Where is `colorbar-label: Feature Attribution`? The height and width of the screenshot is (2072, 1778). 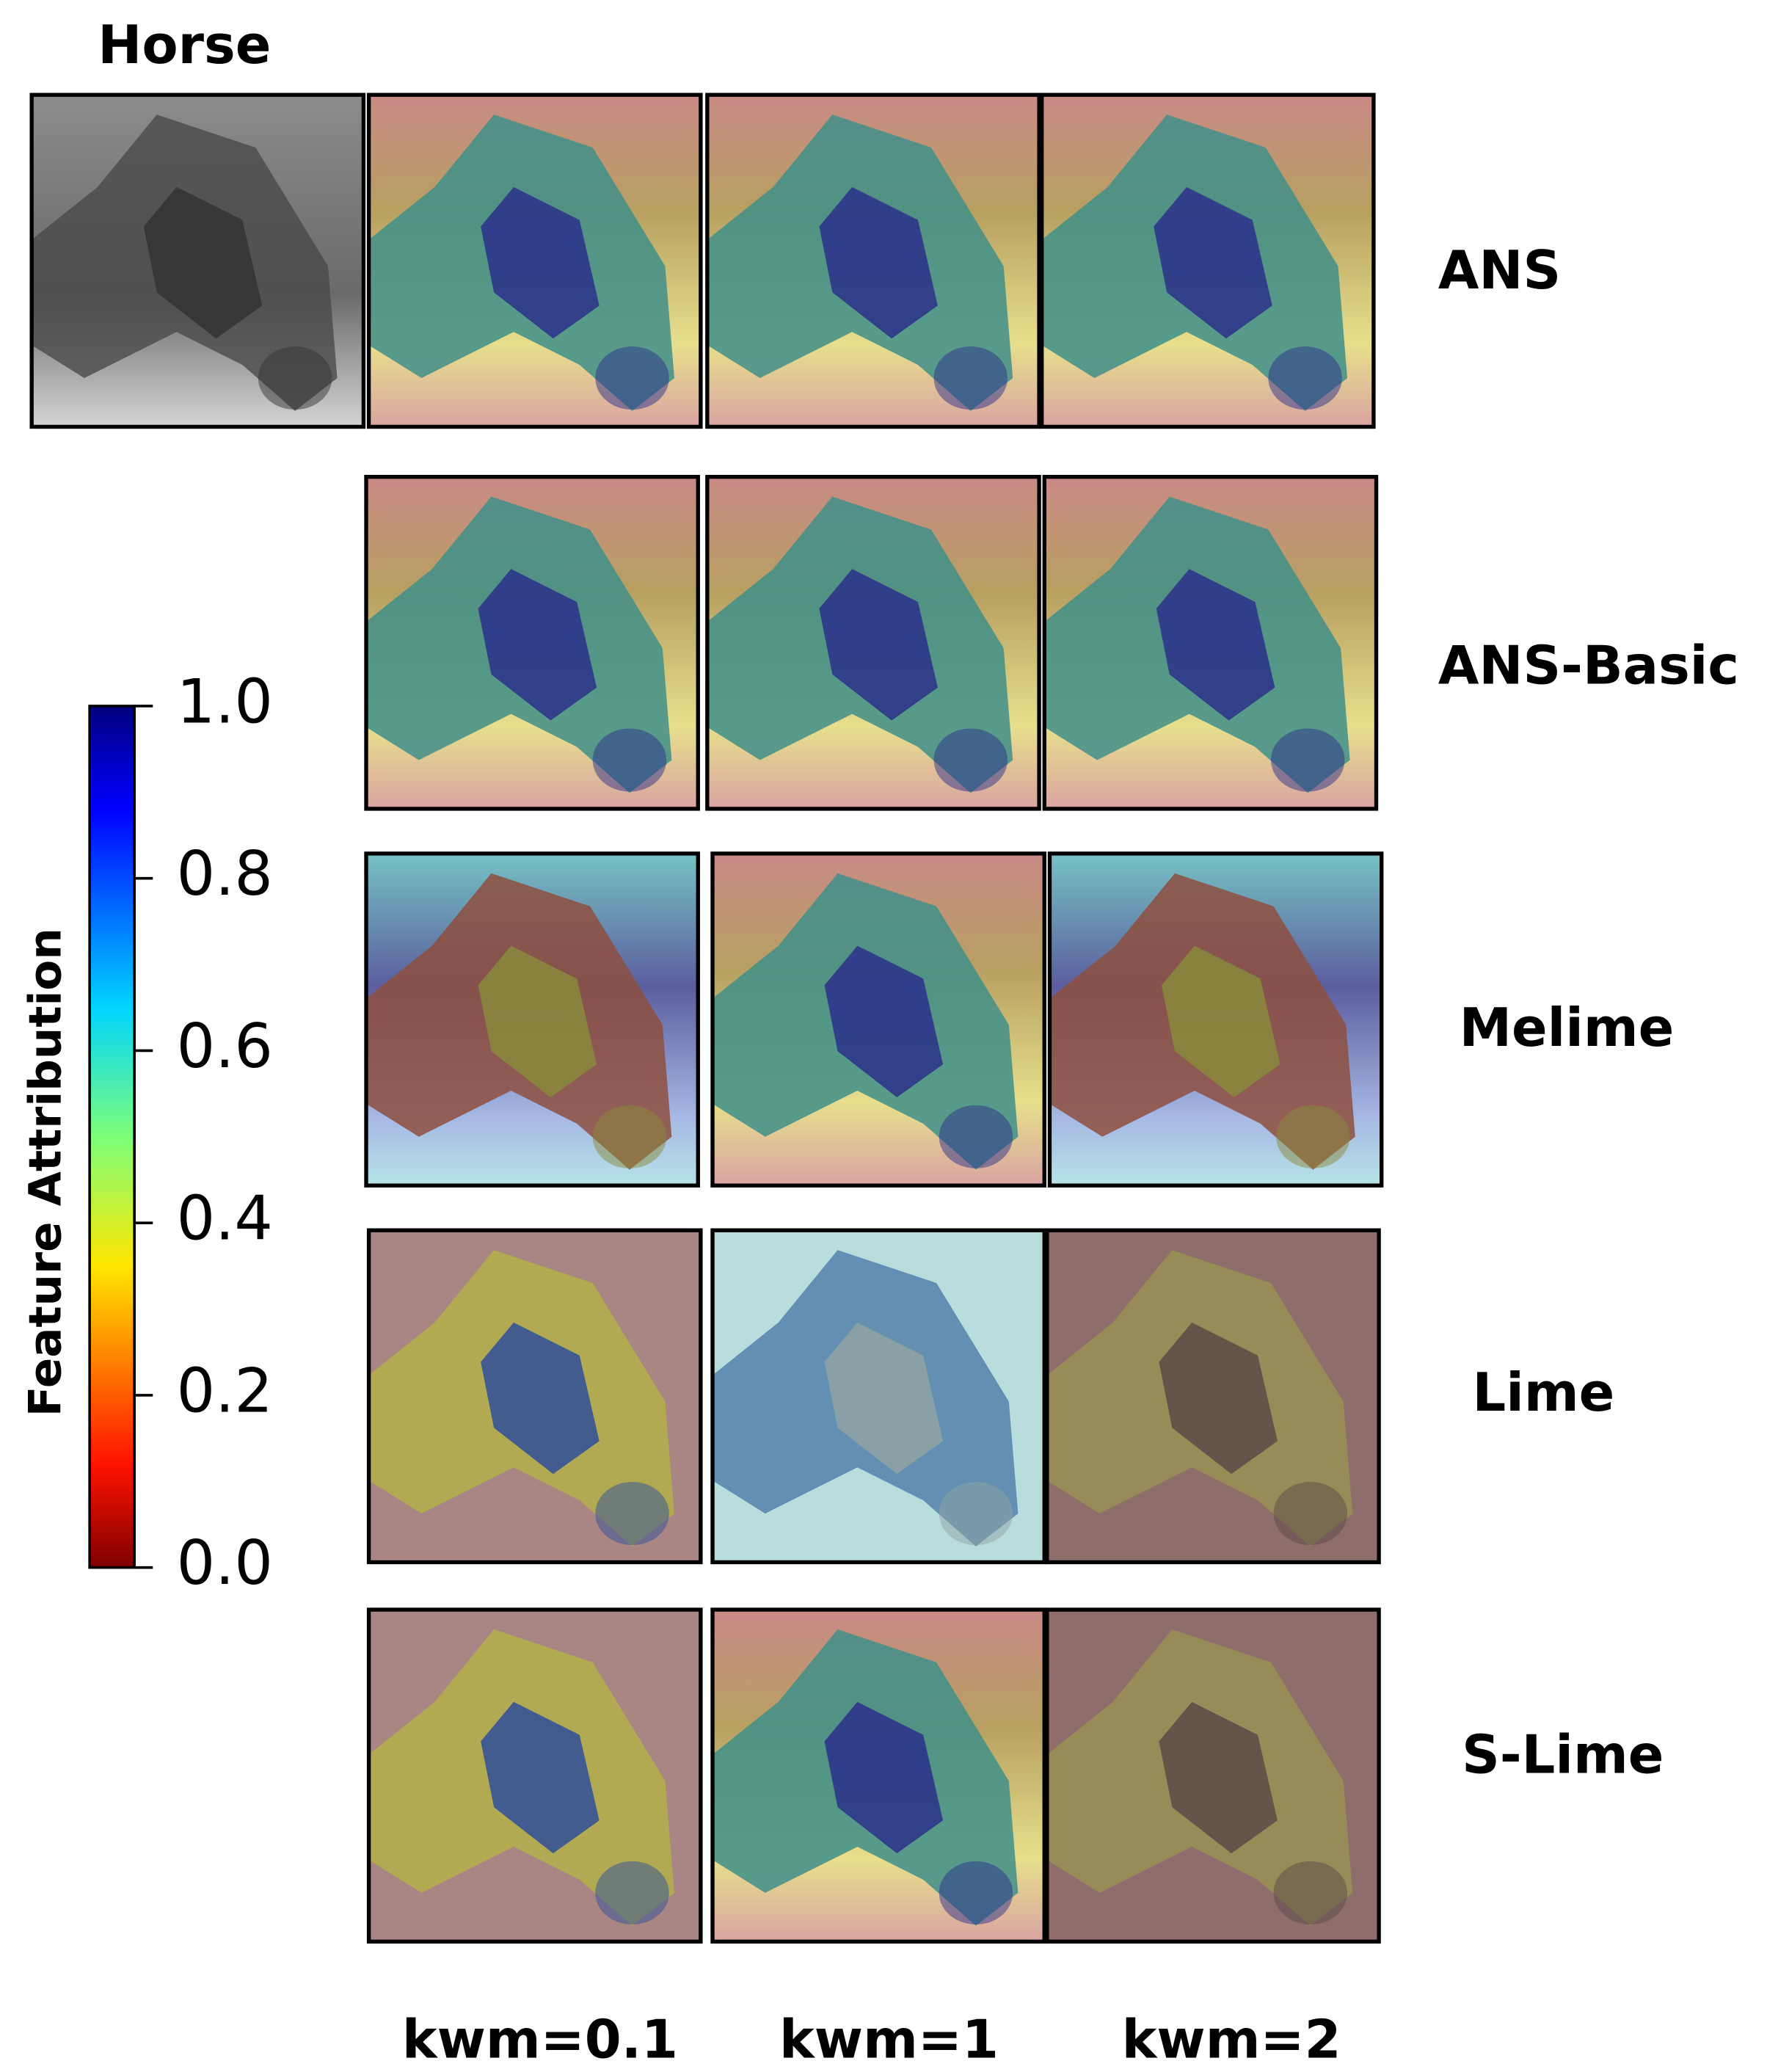
colorbar-label: Feature Attribution is located at coordinates (46, 1172).